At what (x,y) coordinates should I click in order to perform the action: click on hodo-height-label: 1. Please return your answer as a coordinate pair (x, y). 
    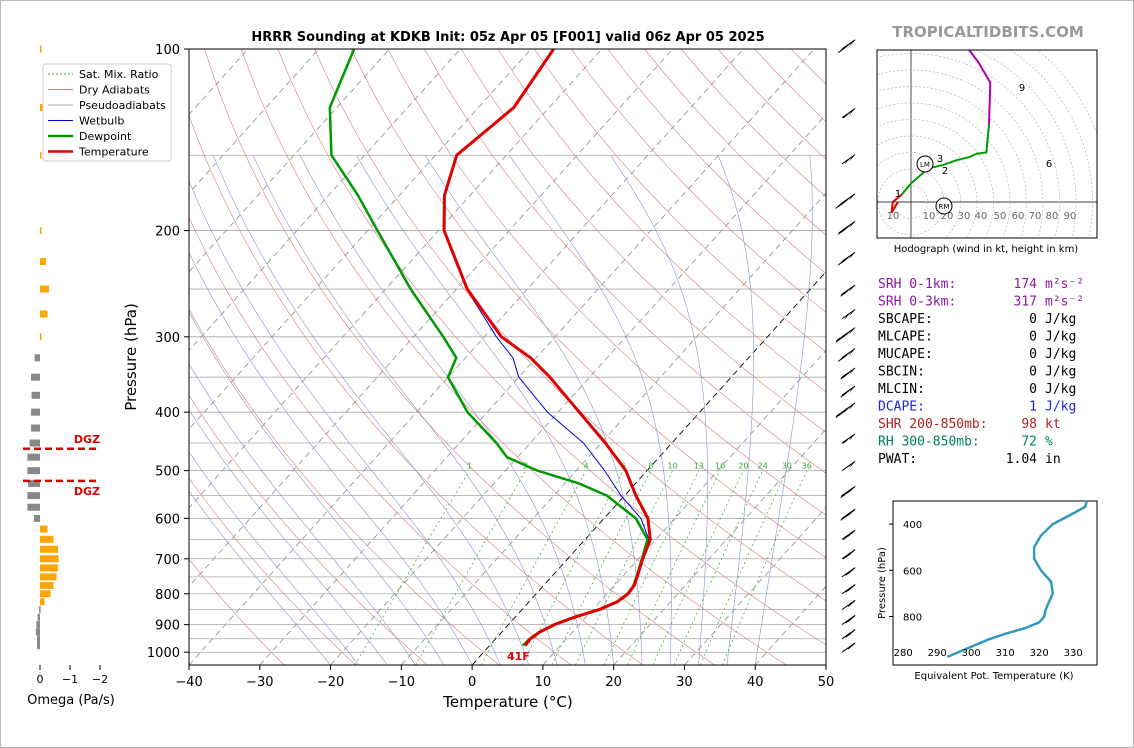
    Looking at the image, I should click on (898, 194).